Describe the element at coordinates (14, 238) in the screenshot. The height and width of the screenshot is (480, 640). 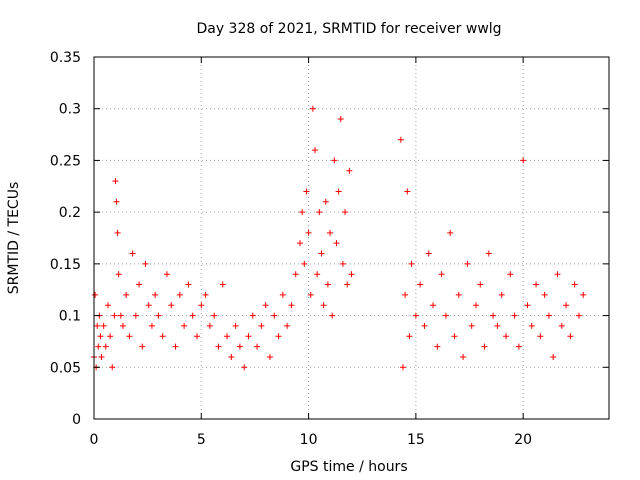
I see `y-axis-label: SRMTID / TECUs` at that location.